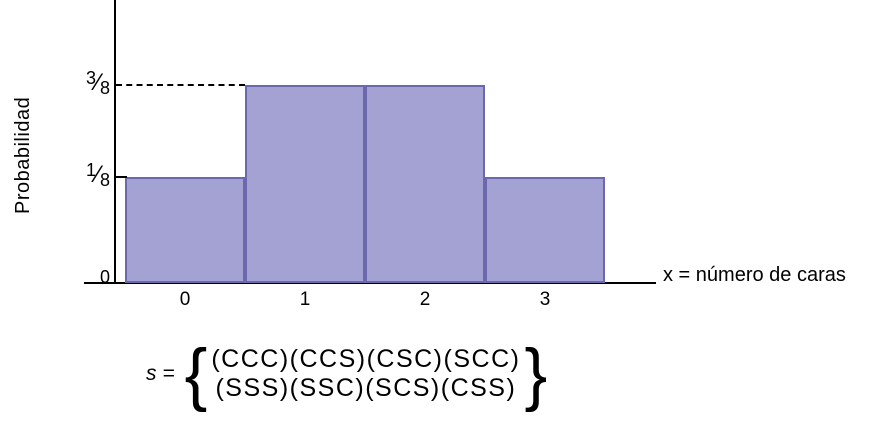 Image resolution: width=890 pixels, height=427 pixels. What do you see at coordinates (366, 359) in the screenshot?
I see `sample-space-line-1: (CCC)(CCS)(CSC)(SCC)` at bounding box center [366, 359].